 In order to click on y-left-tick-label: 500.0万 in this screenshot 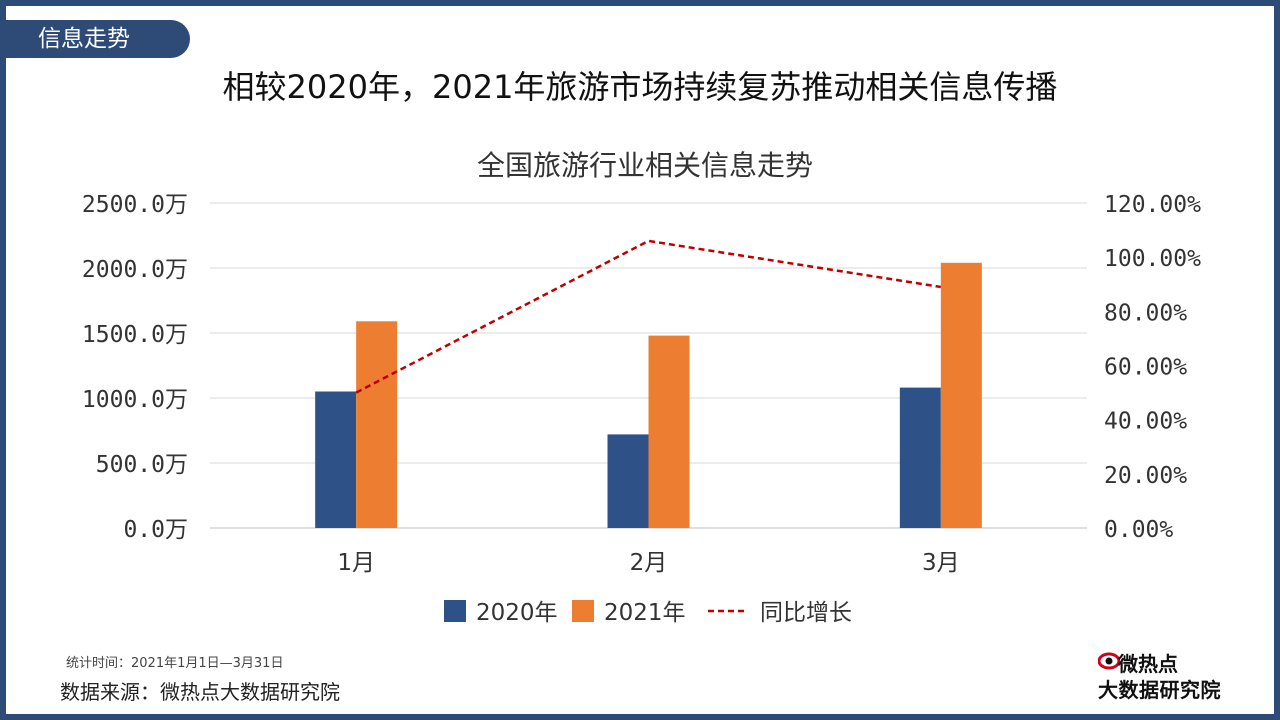, I will do `click(142, 465)`.